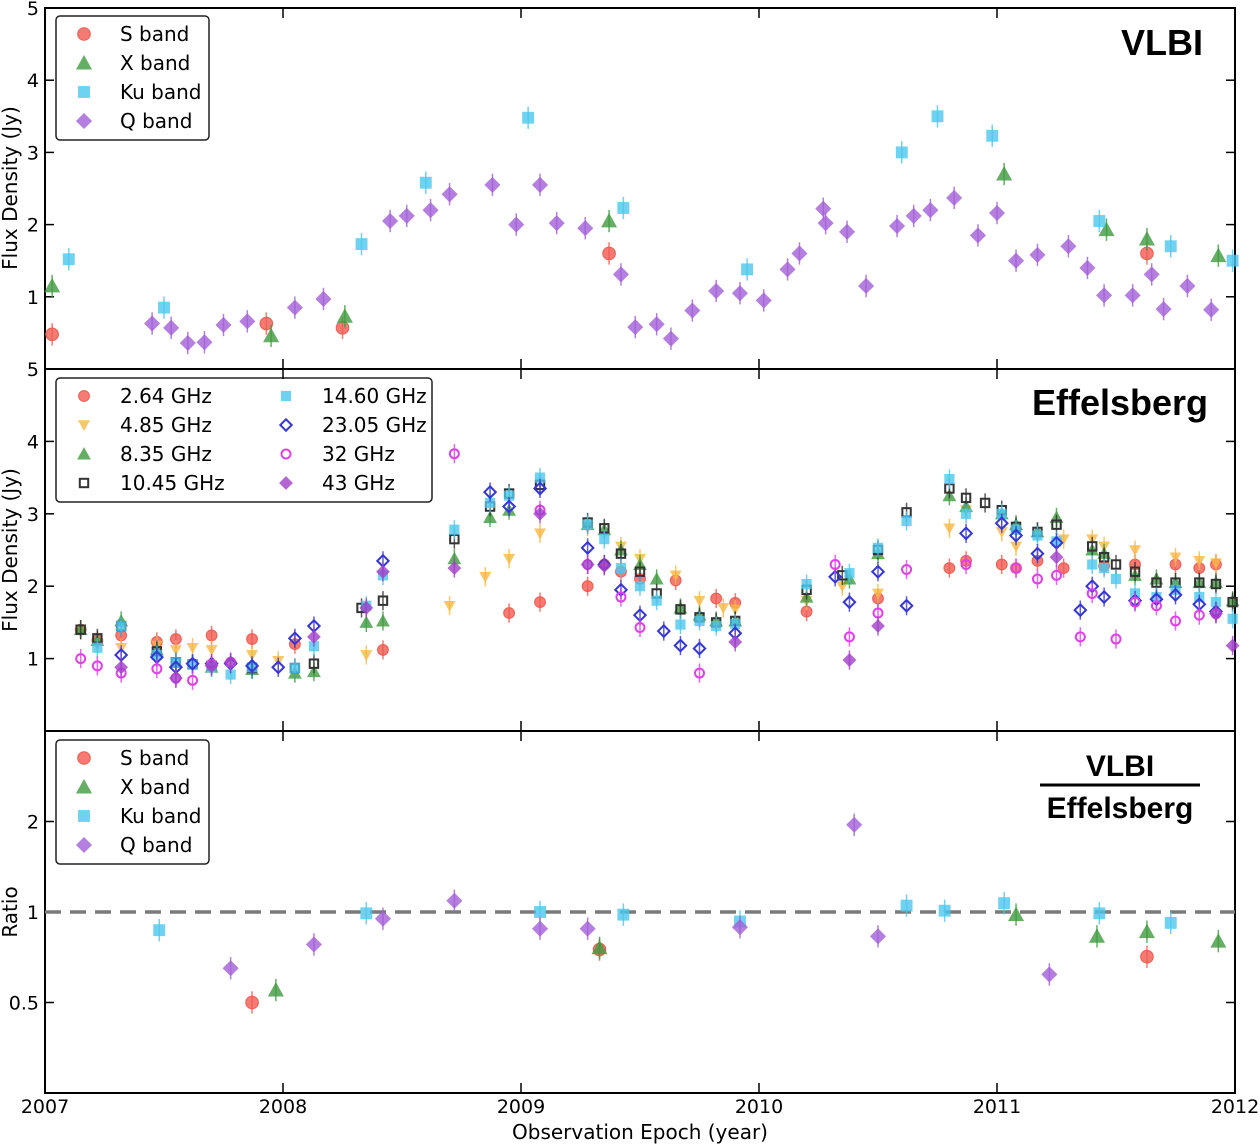 The image size is (1260, 1145). What do you see at coordinates (11, 550) in the screenshot?
I see `panel-effelsberg-ylabel: Flux Density (Jy)` at bounding box center [11, 550].